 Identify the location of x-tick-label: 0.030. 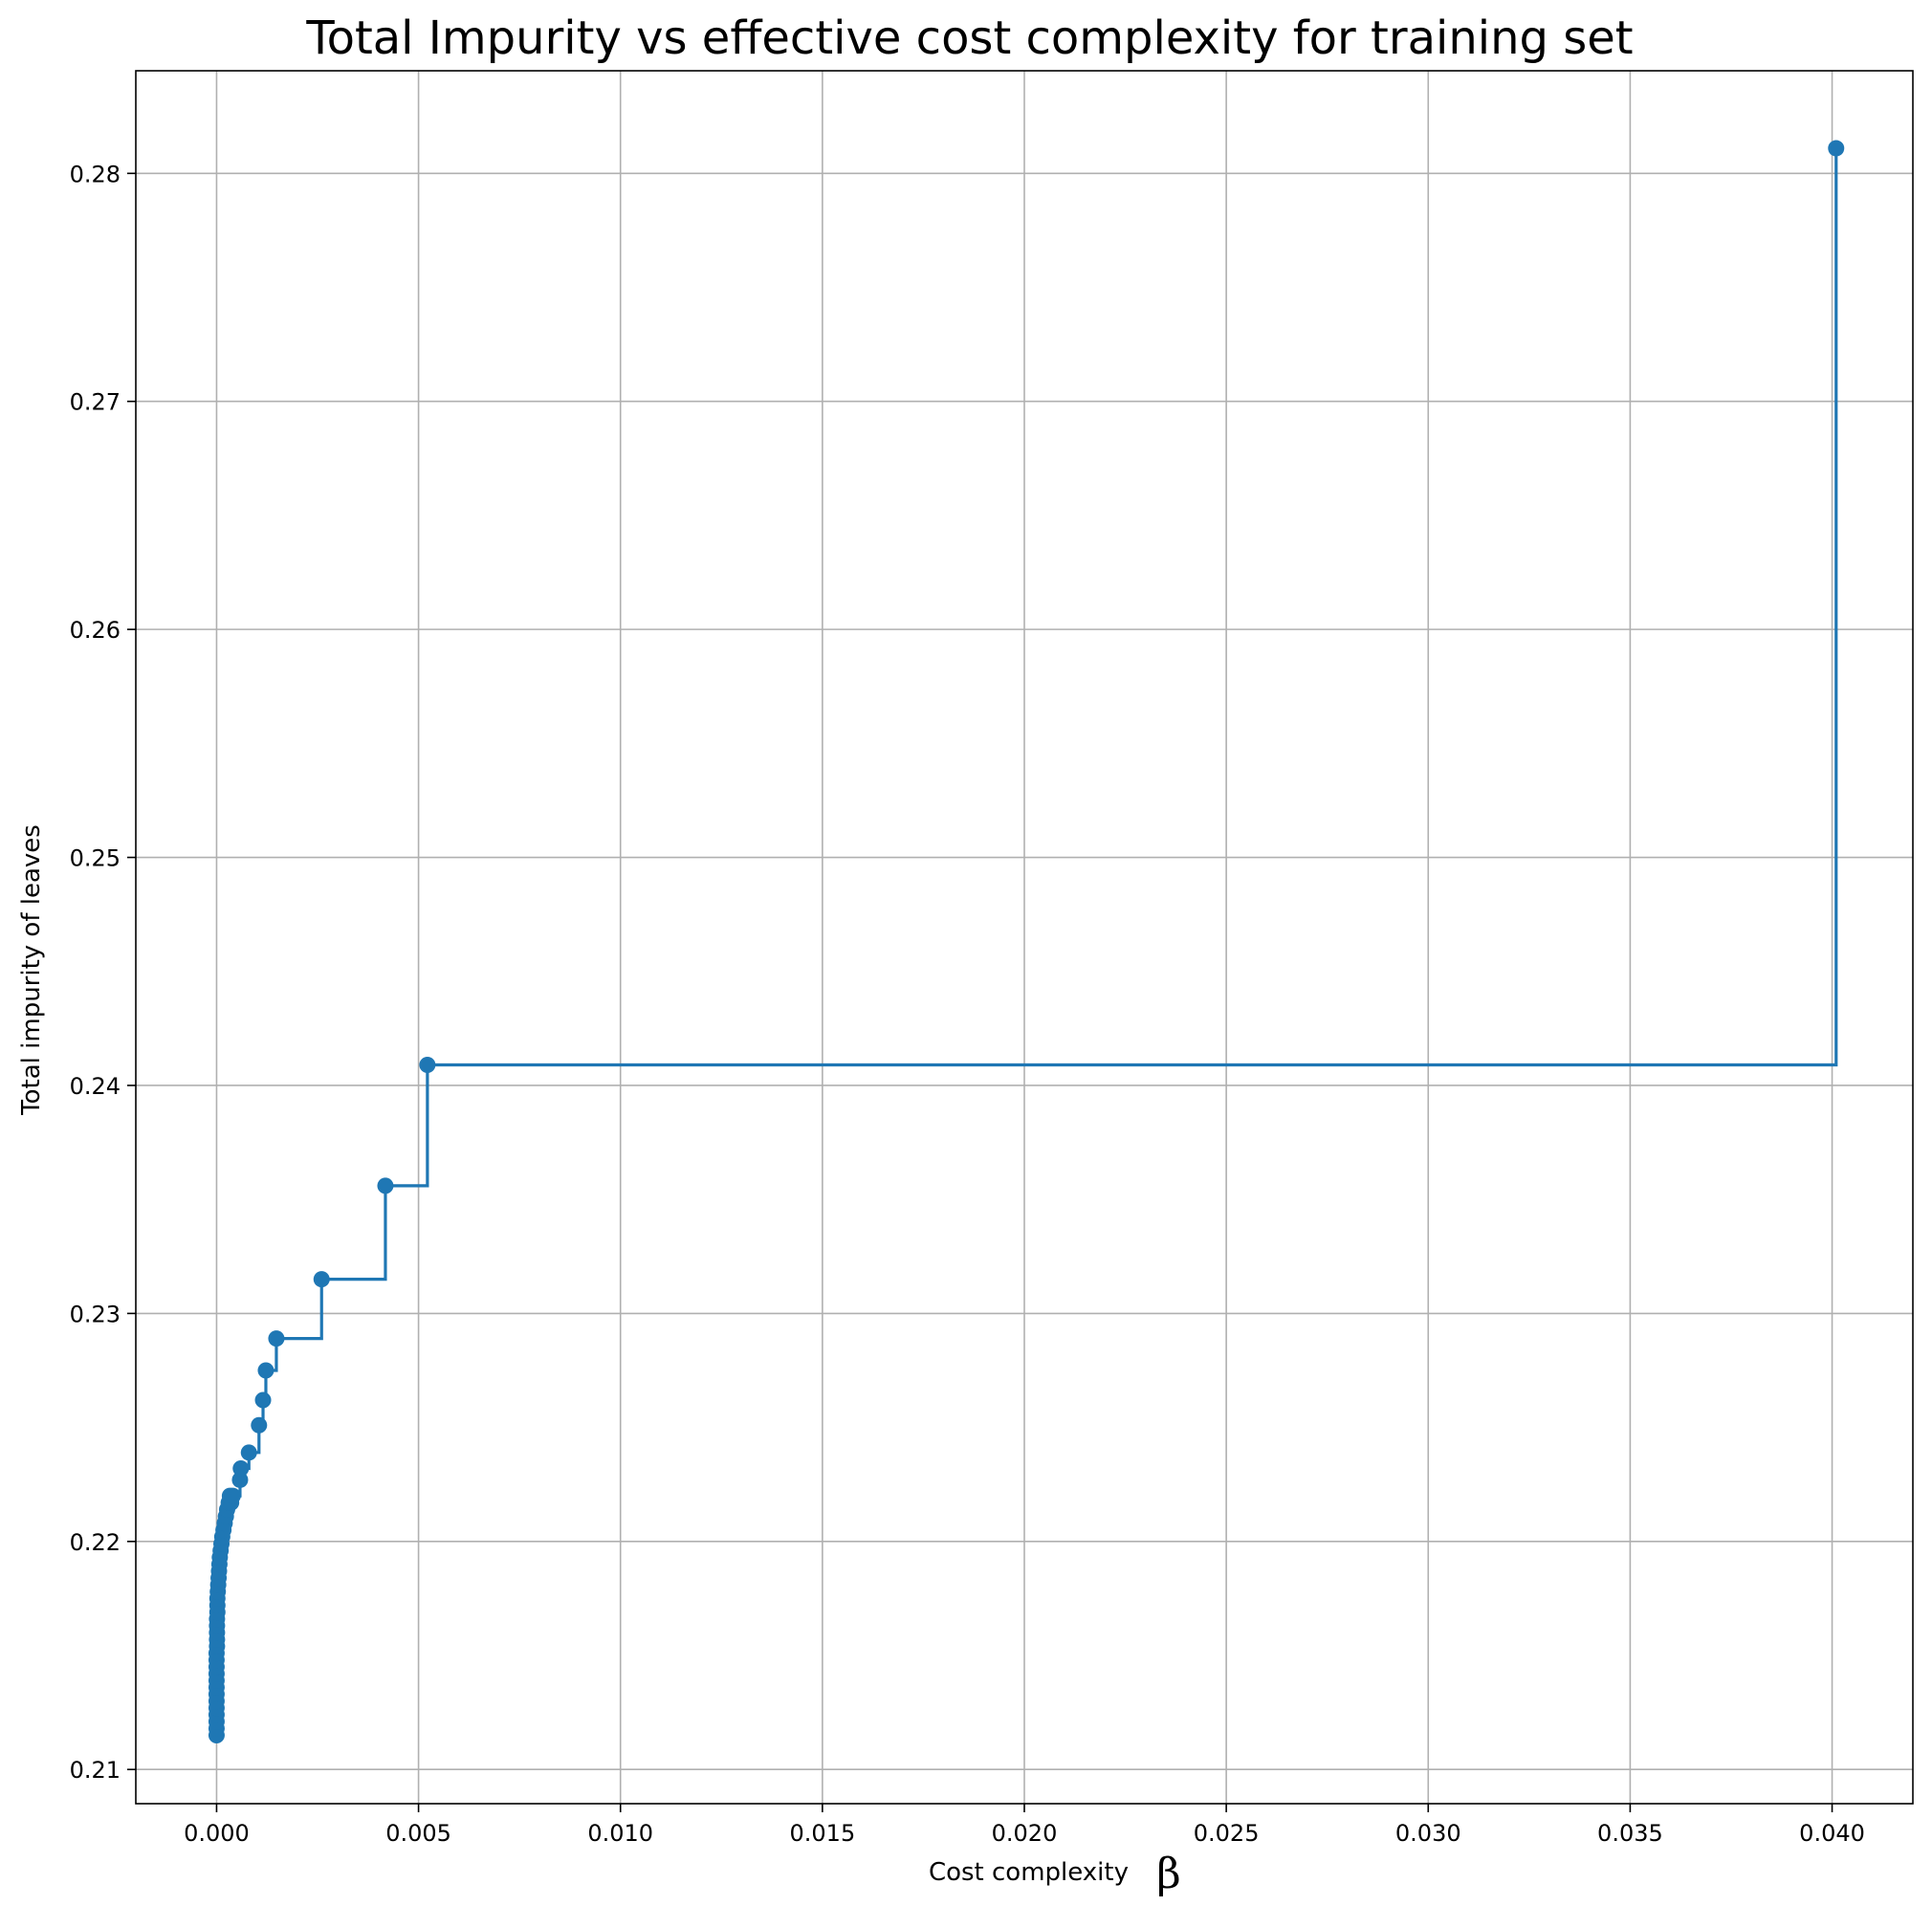
(1428, 1833).